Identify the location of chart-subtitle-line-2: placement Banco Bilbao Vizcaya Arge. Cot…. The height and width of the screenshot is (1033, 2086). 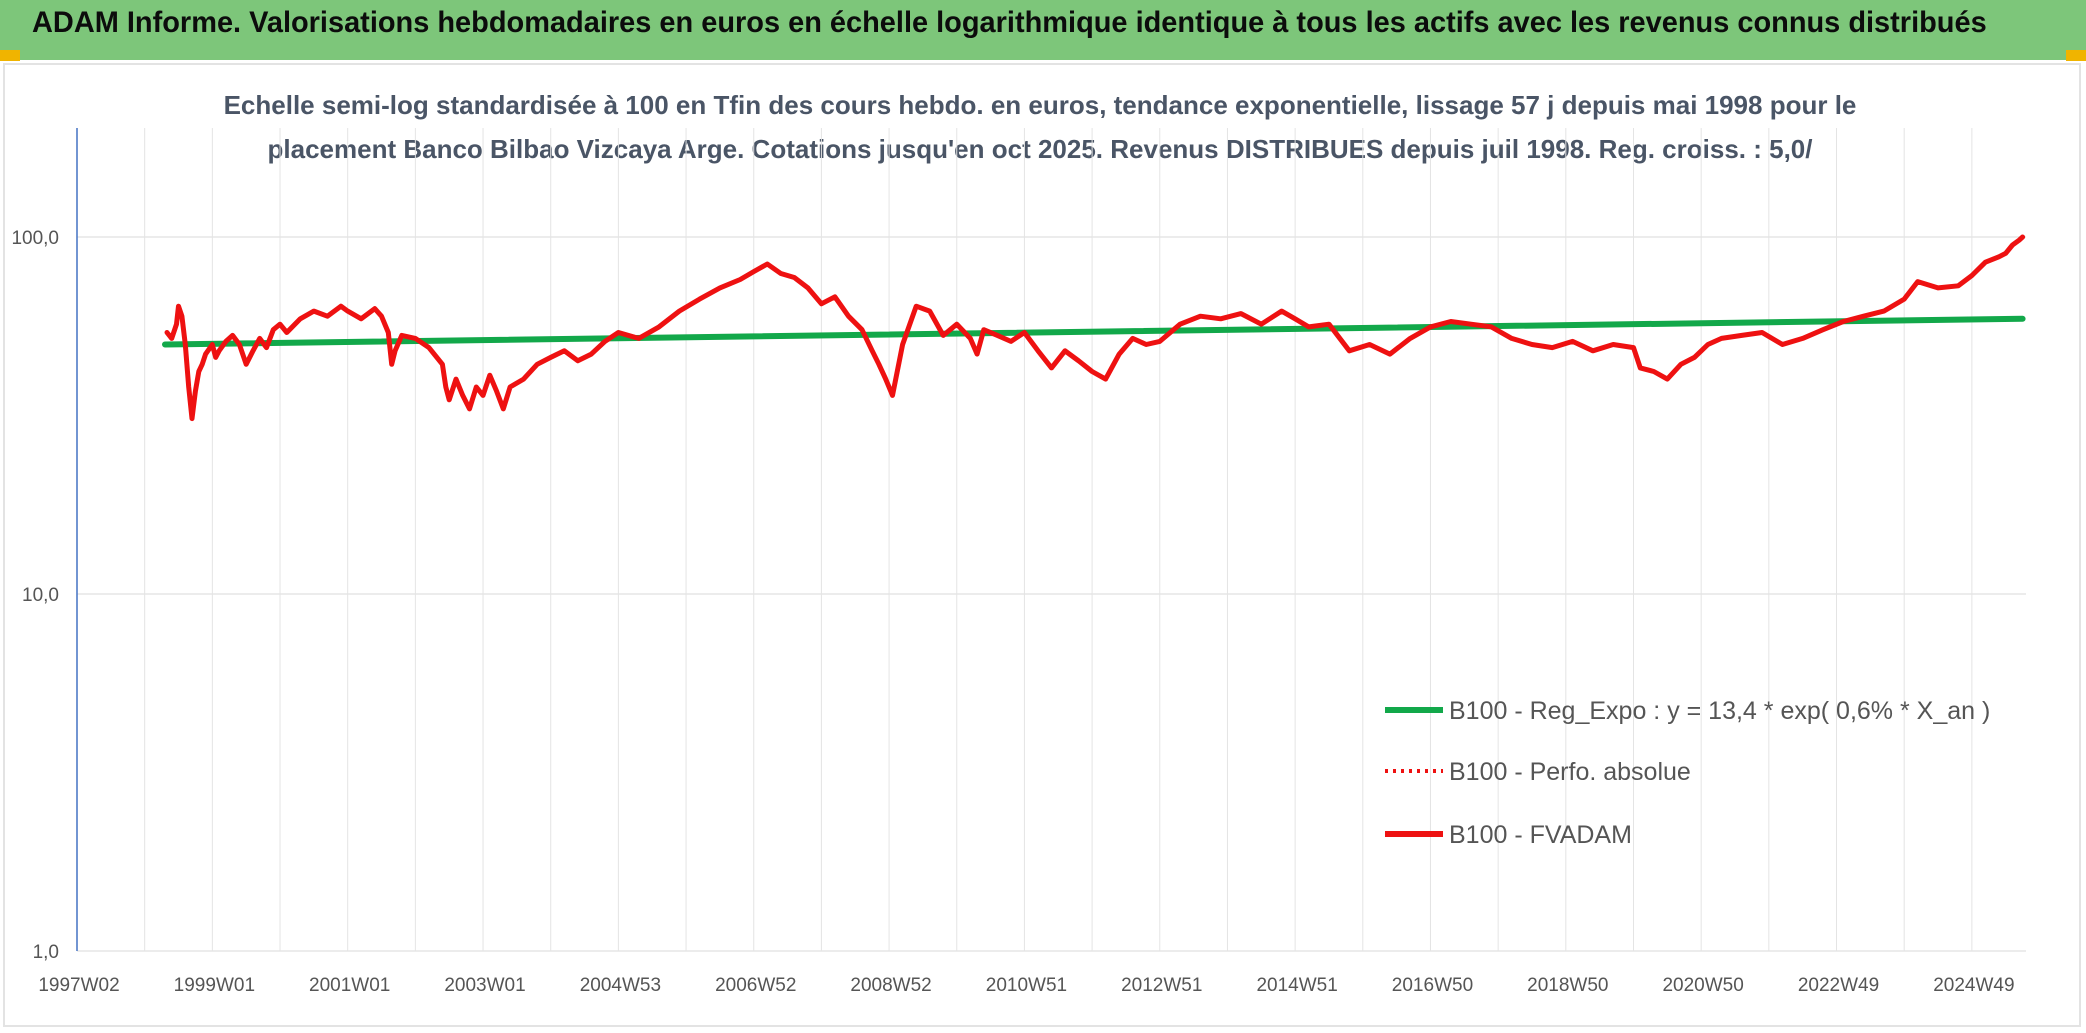
(1040, 149).